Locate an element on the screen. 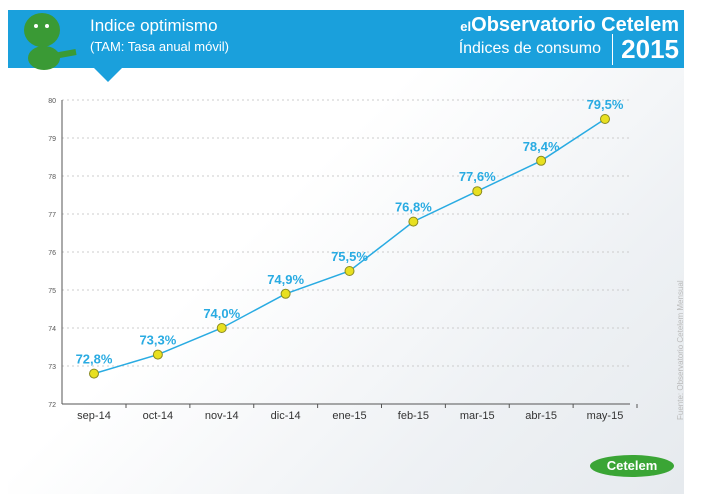 This screenshot has height=503, width=701. data-label: 79,5% is located at coordinates (605, 104).